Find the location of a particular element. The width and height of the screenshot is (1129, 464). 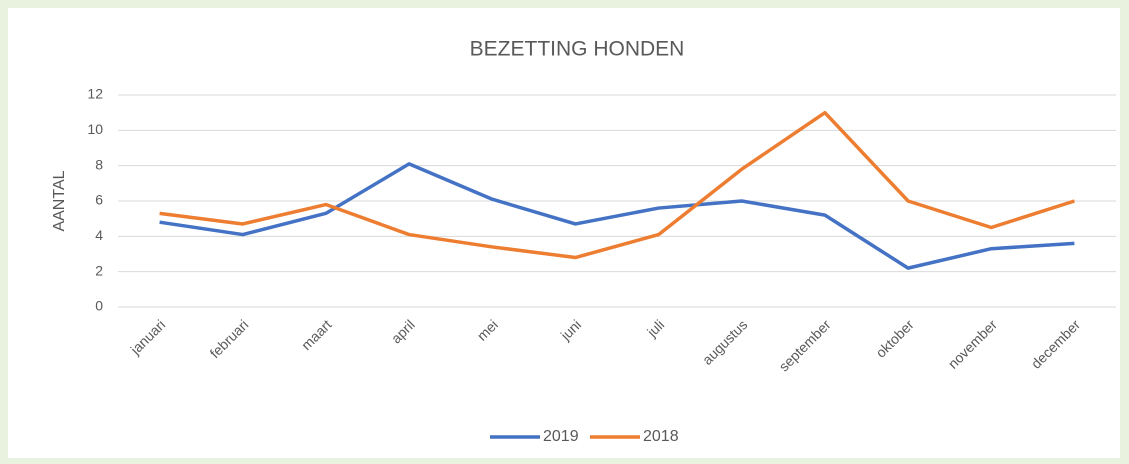

chart-title: BEZETTING HONDEN is located at coordinates (577, 49).